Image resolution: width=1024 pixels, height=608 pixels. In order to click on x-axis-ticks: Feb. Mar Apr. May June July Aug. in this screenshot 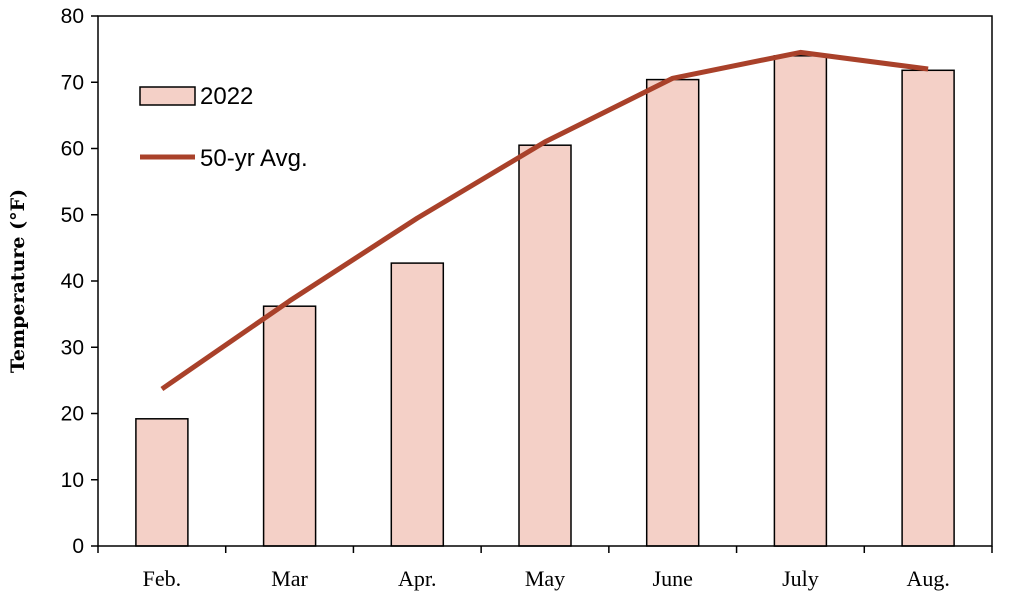, I will do `click(545, 568)`.